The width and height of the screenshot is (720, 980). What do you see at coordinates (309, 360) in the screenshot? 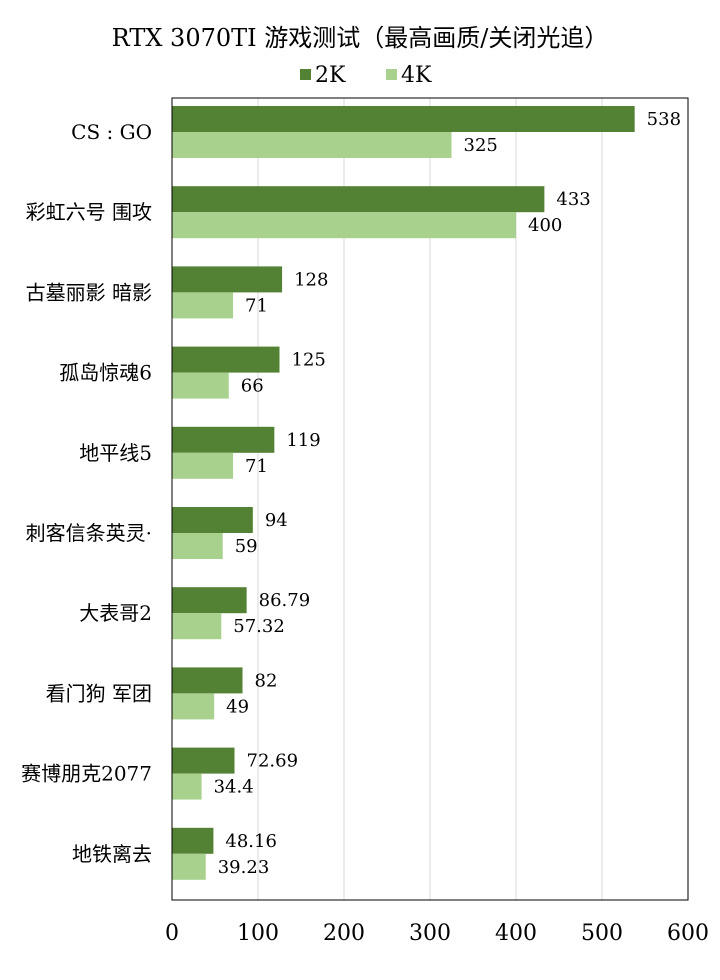
I see `data-label-2k: 125` at bounding box center [309, 360].